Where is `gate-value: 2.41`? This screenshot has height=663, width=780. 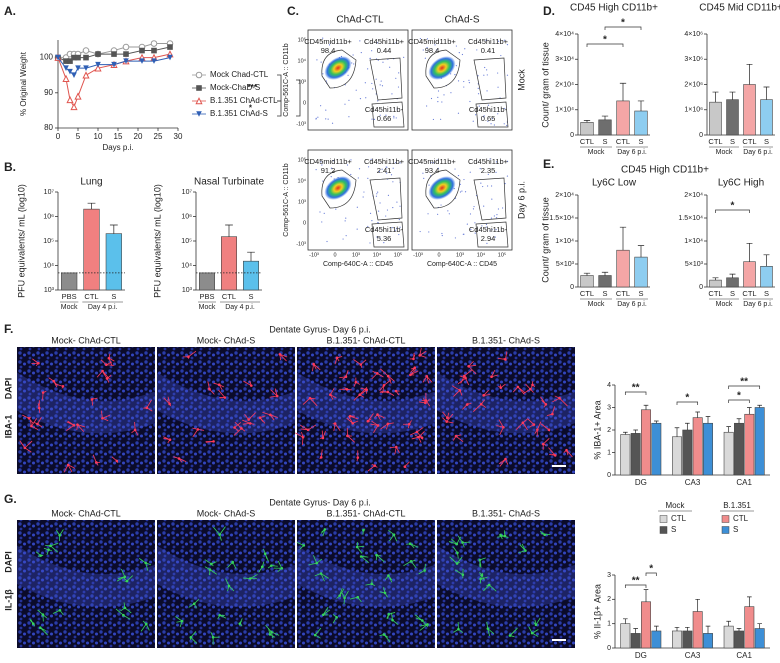
gate-value: 2.41 is located at coordinates (384, 170).